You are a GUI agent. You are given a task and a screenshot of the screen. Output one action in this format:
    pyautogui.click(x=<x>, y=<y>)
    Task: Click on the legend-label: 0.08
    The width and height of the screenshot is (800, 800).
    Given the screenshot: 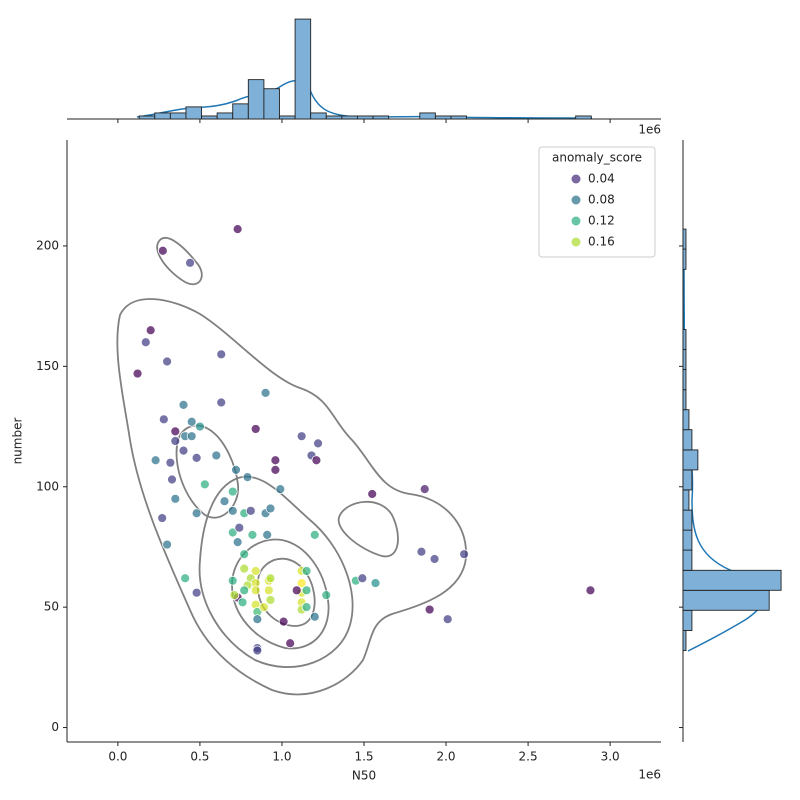 What is the action you would take?
    pyautogui.click(x=601, y=200)
    